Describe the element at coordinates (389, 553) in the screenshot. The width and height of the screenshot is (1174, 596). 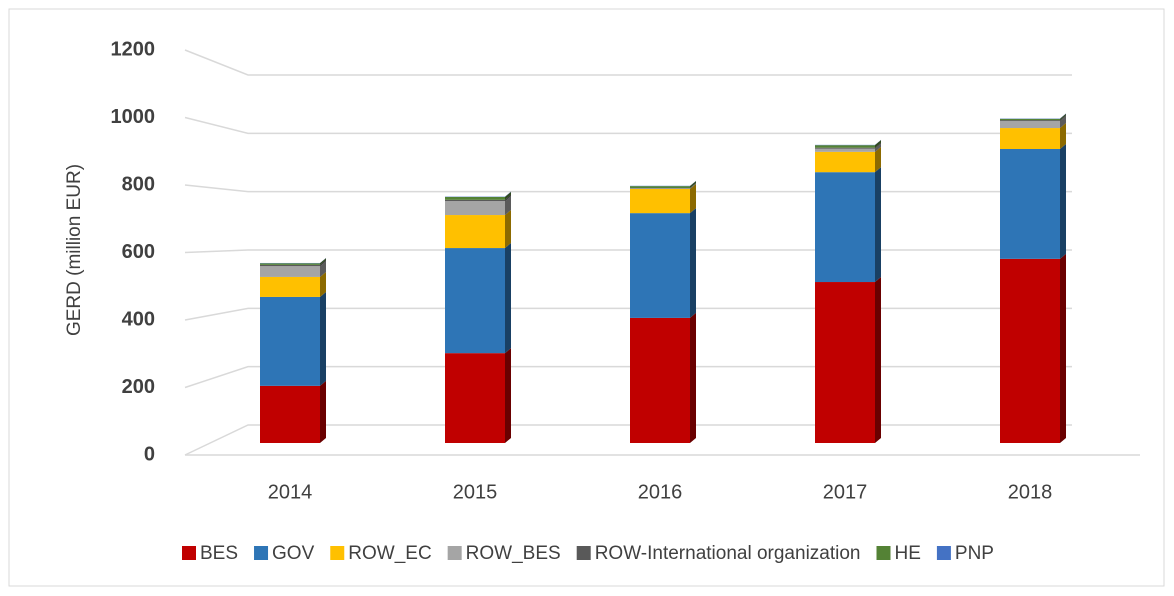
I see `legend-label: ROW_EC` at that location.